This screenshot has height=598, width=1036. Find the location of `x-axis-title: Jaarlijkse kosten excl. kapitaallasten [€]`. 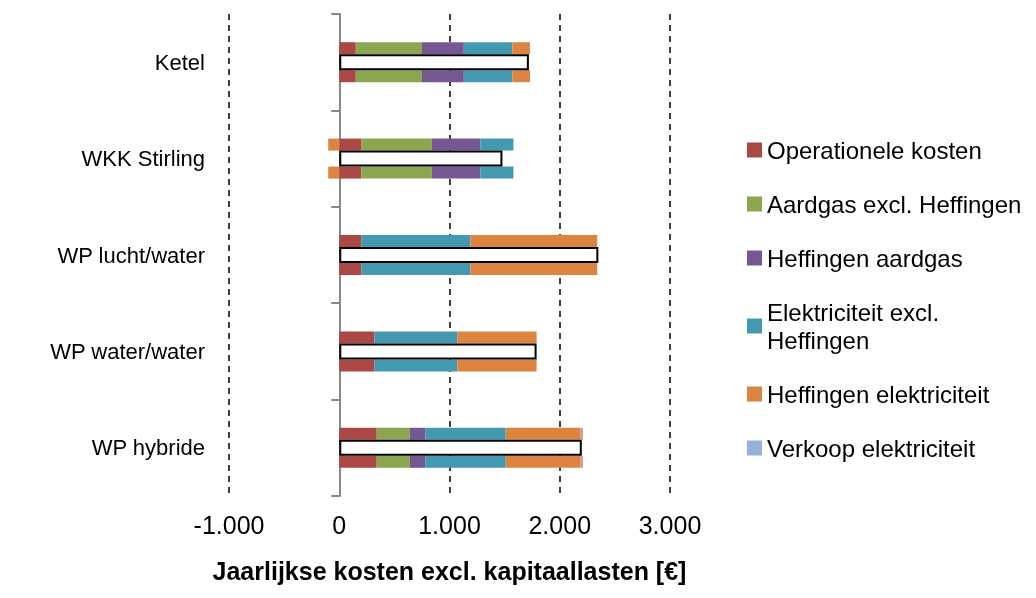

x-axis-title: Jaarlijkse kosten excl. kapitaallasten [€] is located at coordinates (449, 570).